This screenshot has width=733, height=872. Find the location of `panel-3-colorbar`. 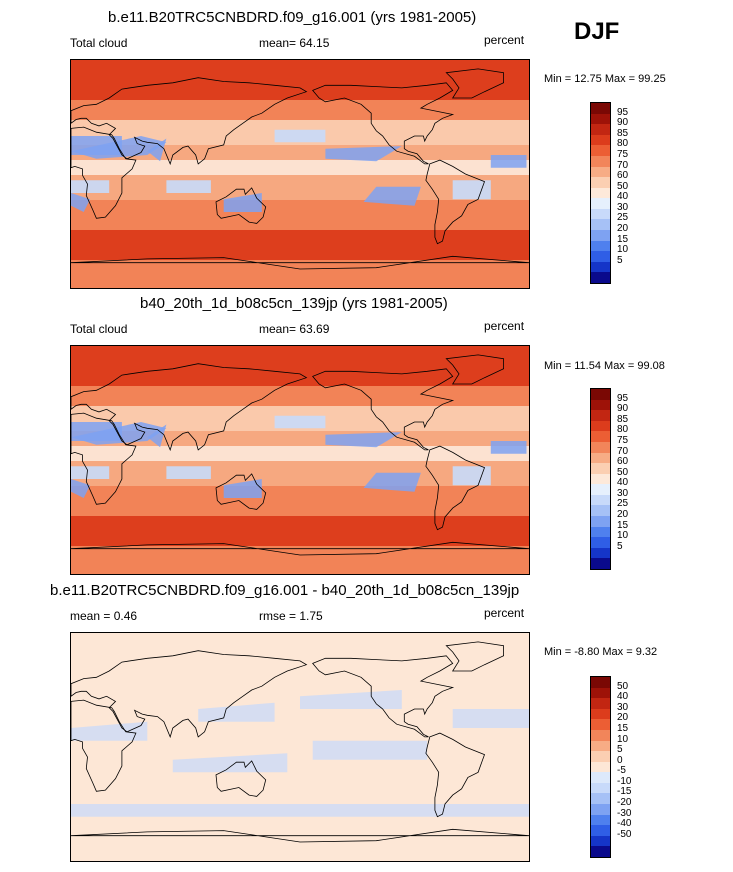

panel-3-colorbar is located at coordinates (600, 767).